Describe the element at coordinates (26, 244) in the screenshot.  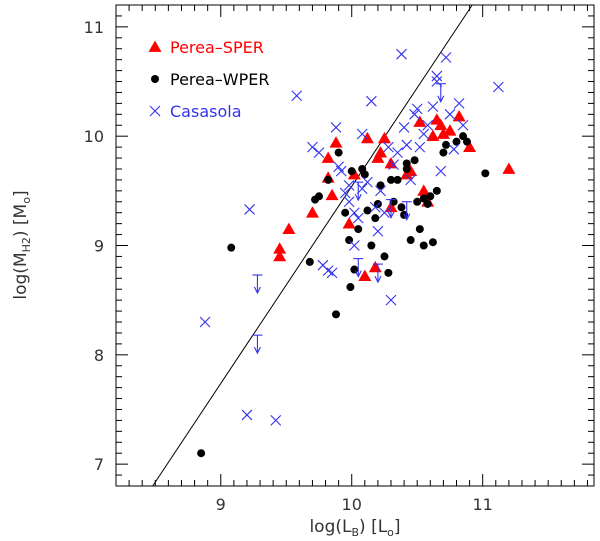
I see `y-label-sub: H2` at that location.